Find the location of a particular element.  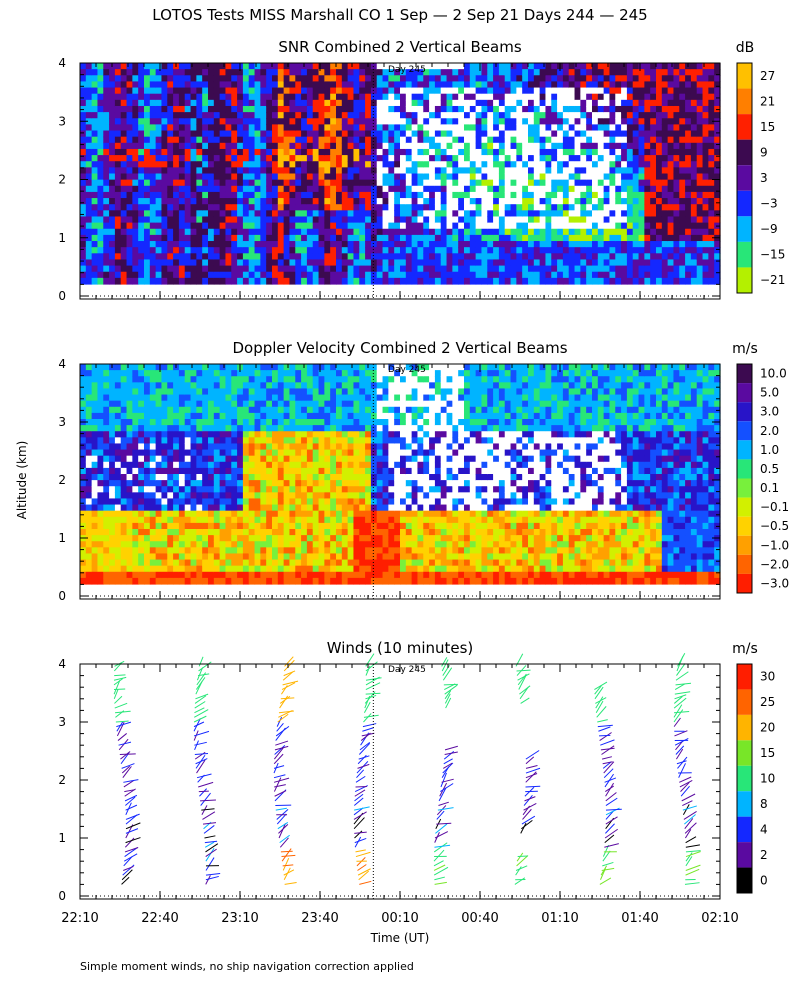

colorbar-label: 21 is located at coordinates (767, 101).